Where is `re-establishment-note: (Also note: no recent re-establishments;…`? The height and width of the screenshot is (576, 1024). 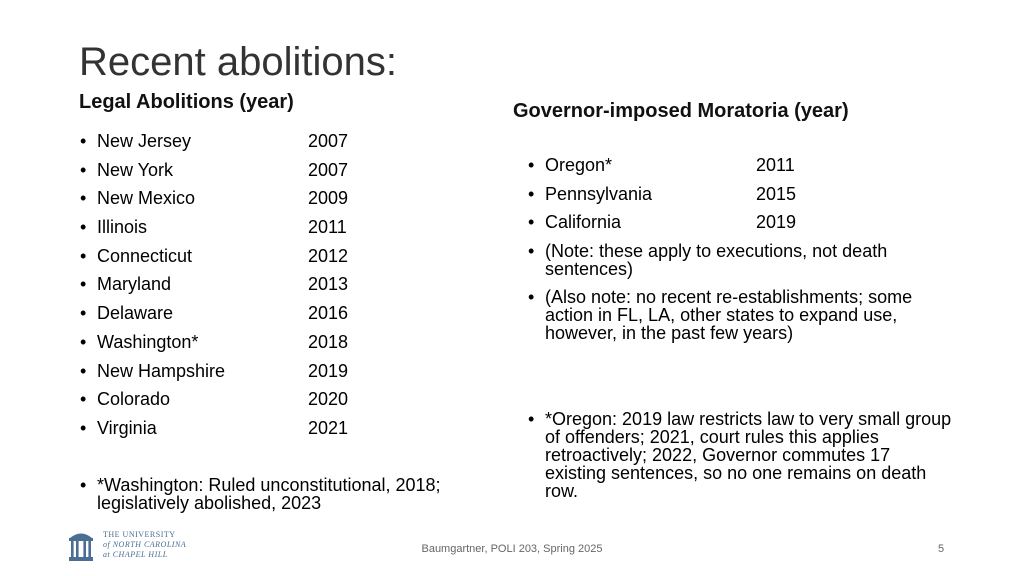 re-establishment-note: (Also note: no recent re-establishments;… is located at coordinates (740, 315).